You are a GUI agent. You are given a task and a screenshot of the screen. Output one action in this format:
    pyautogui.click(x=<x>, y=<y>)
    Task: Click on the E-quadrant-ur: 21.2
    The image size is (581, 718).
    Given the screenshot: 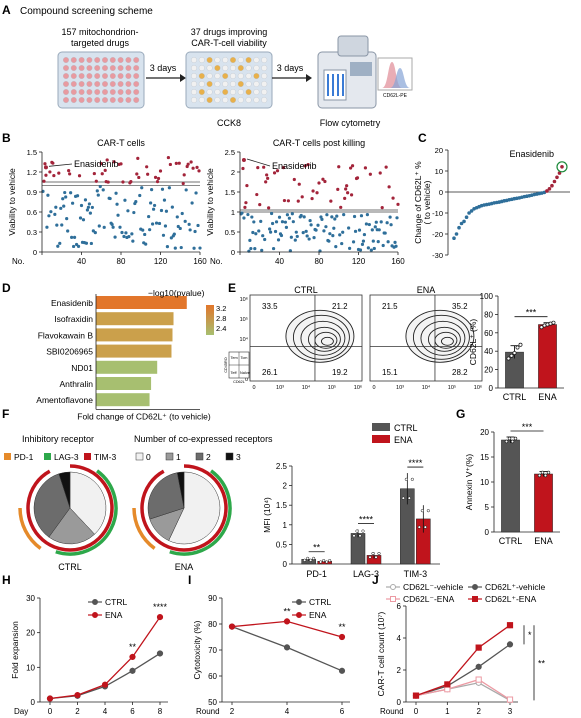 What is the action you would take?
    pyautogui.click(x=340, y=306)
    